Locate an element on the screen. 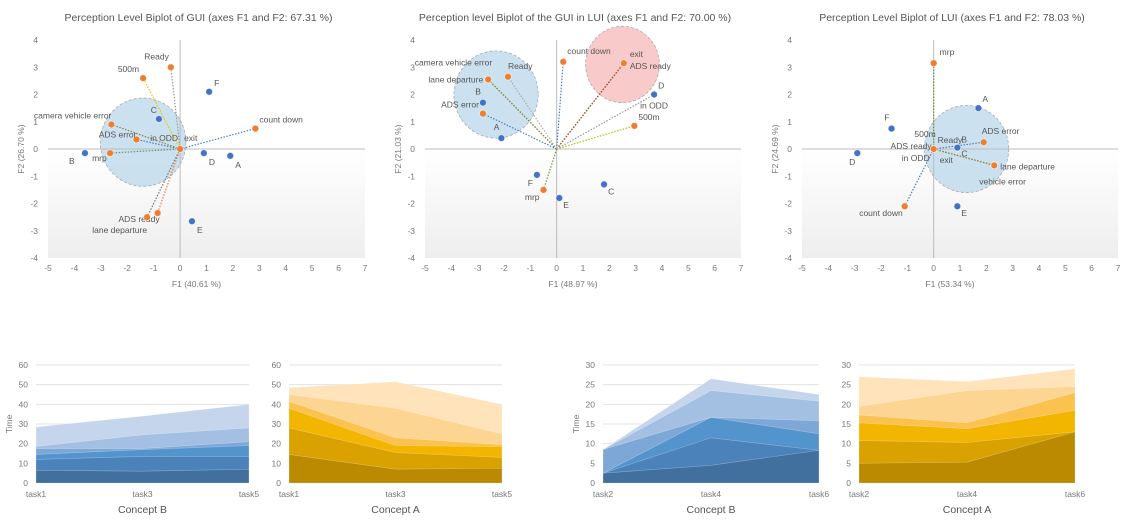  x-tick-label: 4 is located at coordinates (285, 268).